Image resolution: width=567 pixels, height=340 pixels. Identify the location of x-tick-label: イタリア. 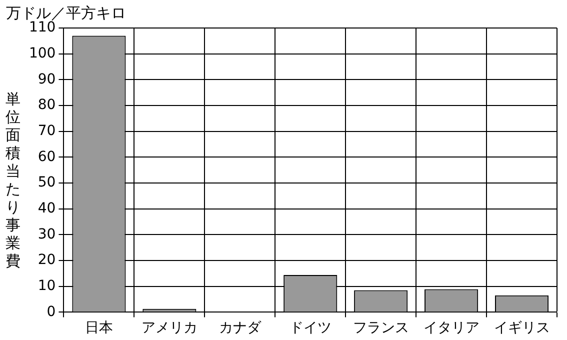
(451, 328).